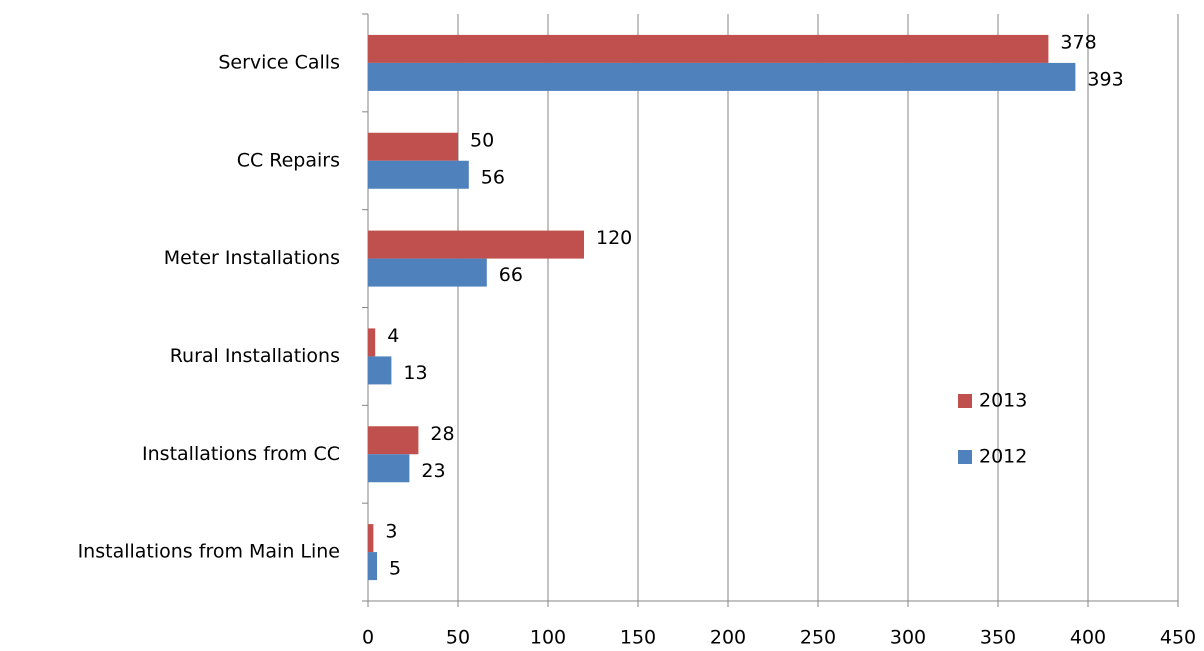 This screenshot has width=1204, height=651. I want to click on data-label: 3, so click(391, 532).